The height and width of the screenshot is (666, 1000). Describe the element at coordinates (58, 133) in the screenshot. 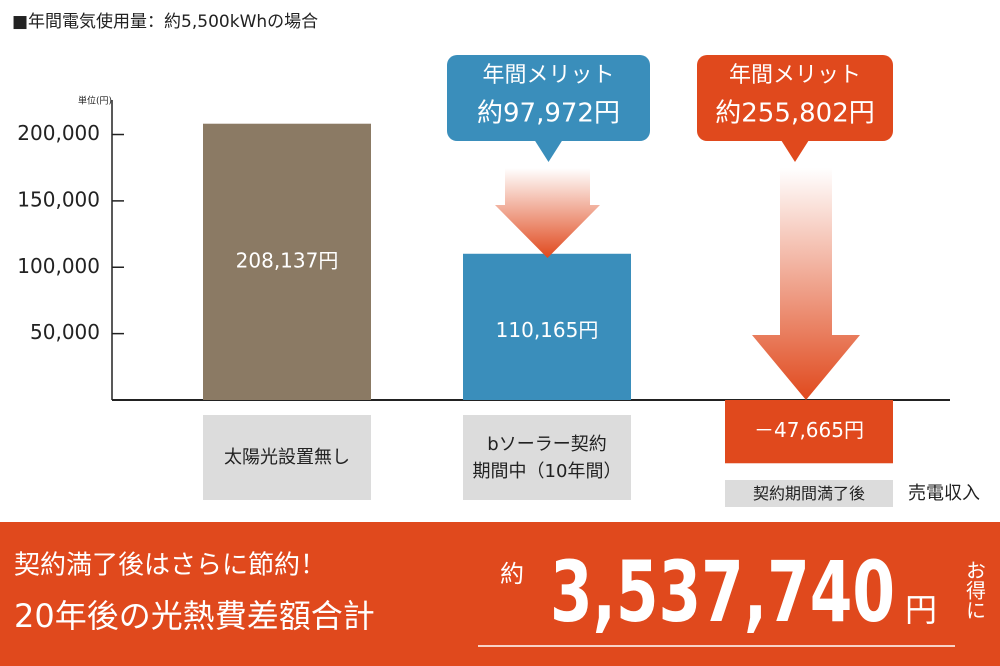

I see `y-tick-label: 200,000` at that location.